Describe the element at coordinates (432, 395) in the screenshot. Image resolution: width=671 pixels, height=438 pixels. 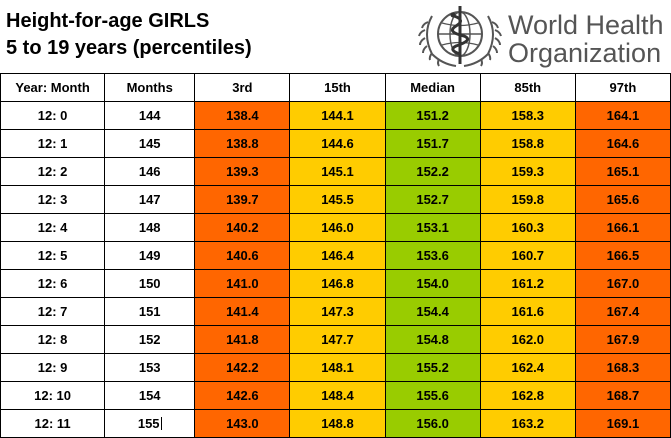
I see `cell-median: 155.6` at that location.